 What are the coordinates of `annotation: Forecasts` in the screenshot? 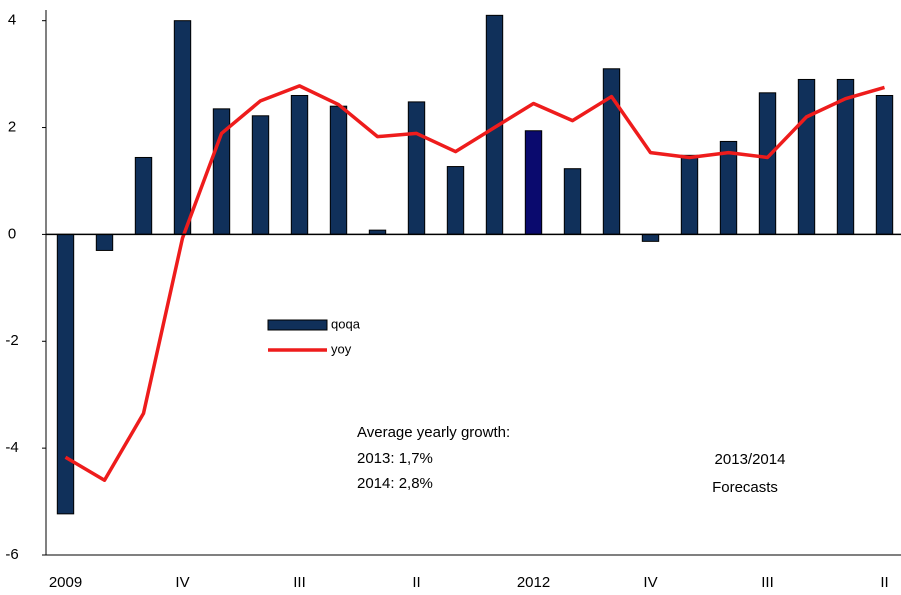 It's located at (745, 487).